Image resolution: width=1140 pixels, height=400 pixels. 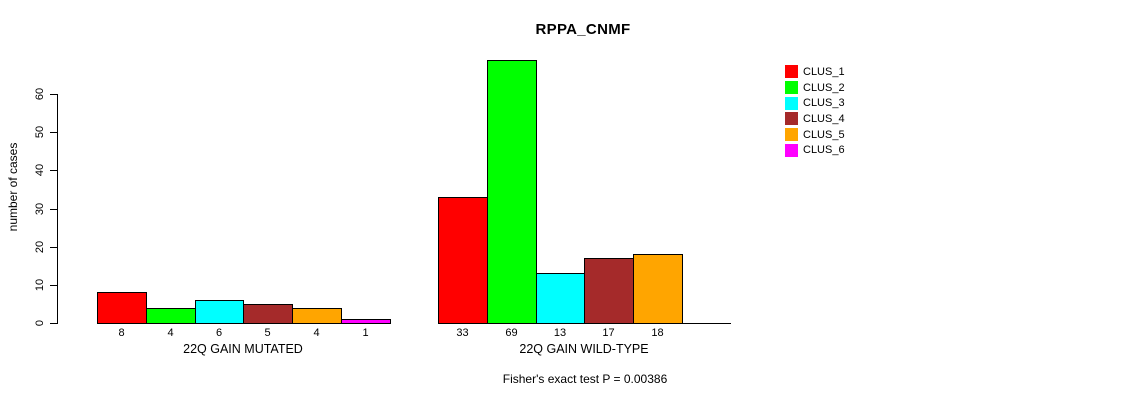 I want to click on y-tick-label: 40, so click(x=40, y=170).